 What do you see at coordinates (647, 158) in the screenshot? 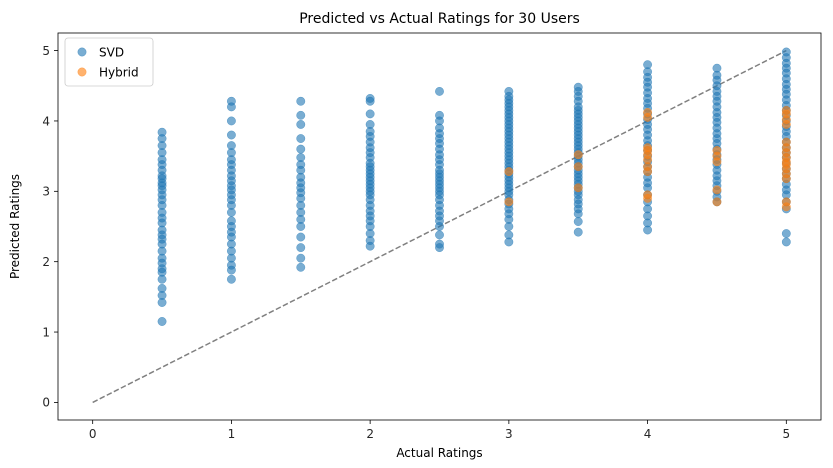
I see `series-hybrid` at bounding box center [647, 158].